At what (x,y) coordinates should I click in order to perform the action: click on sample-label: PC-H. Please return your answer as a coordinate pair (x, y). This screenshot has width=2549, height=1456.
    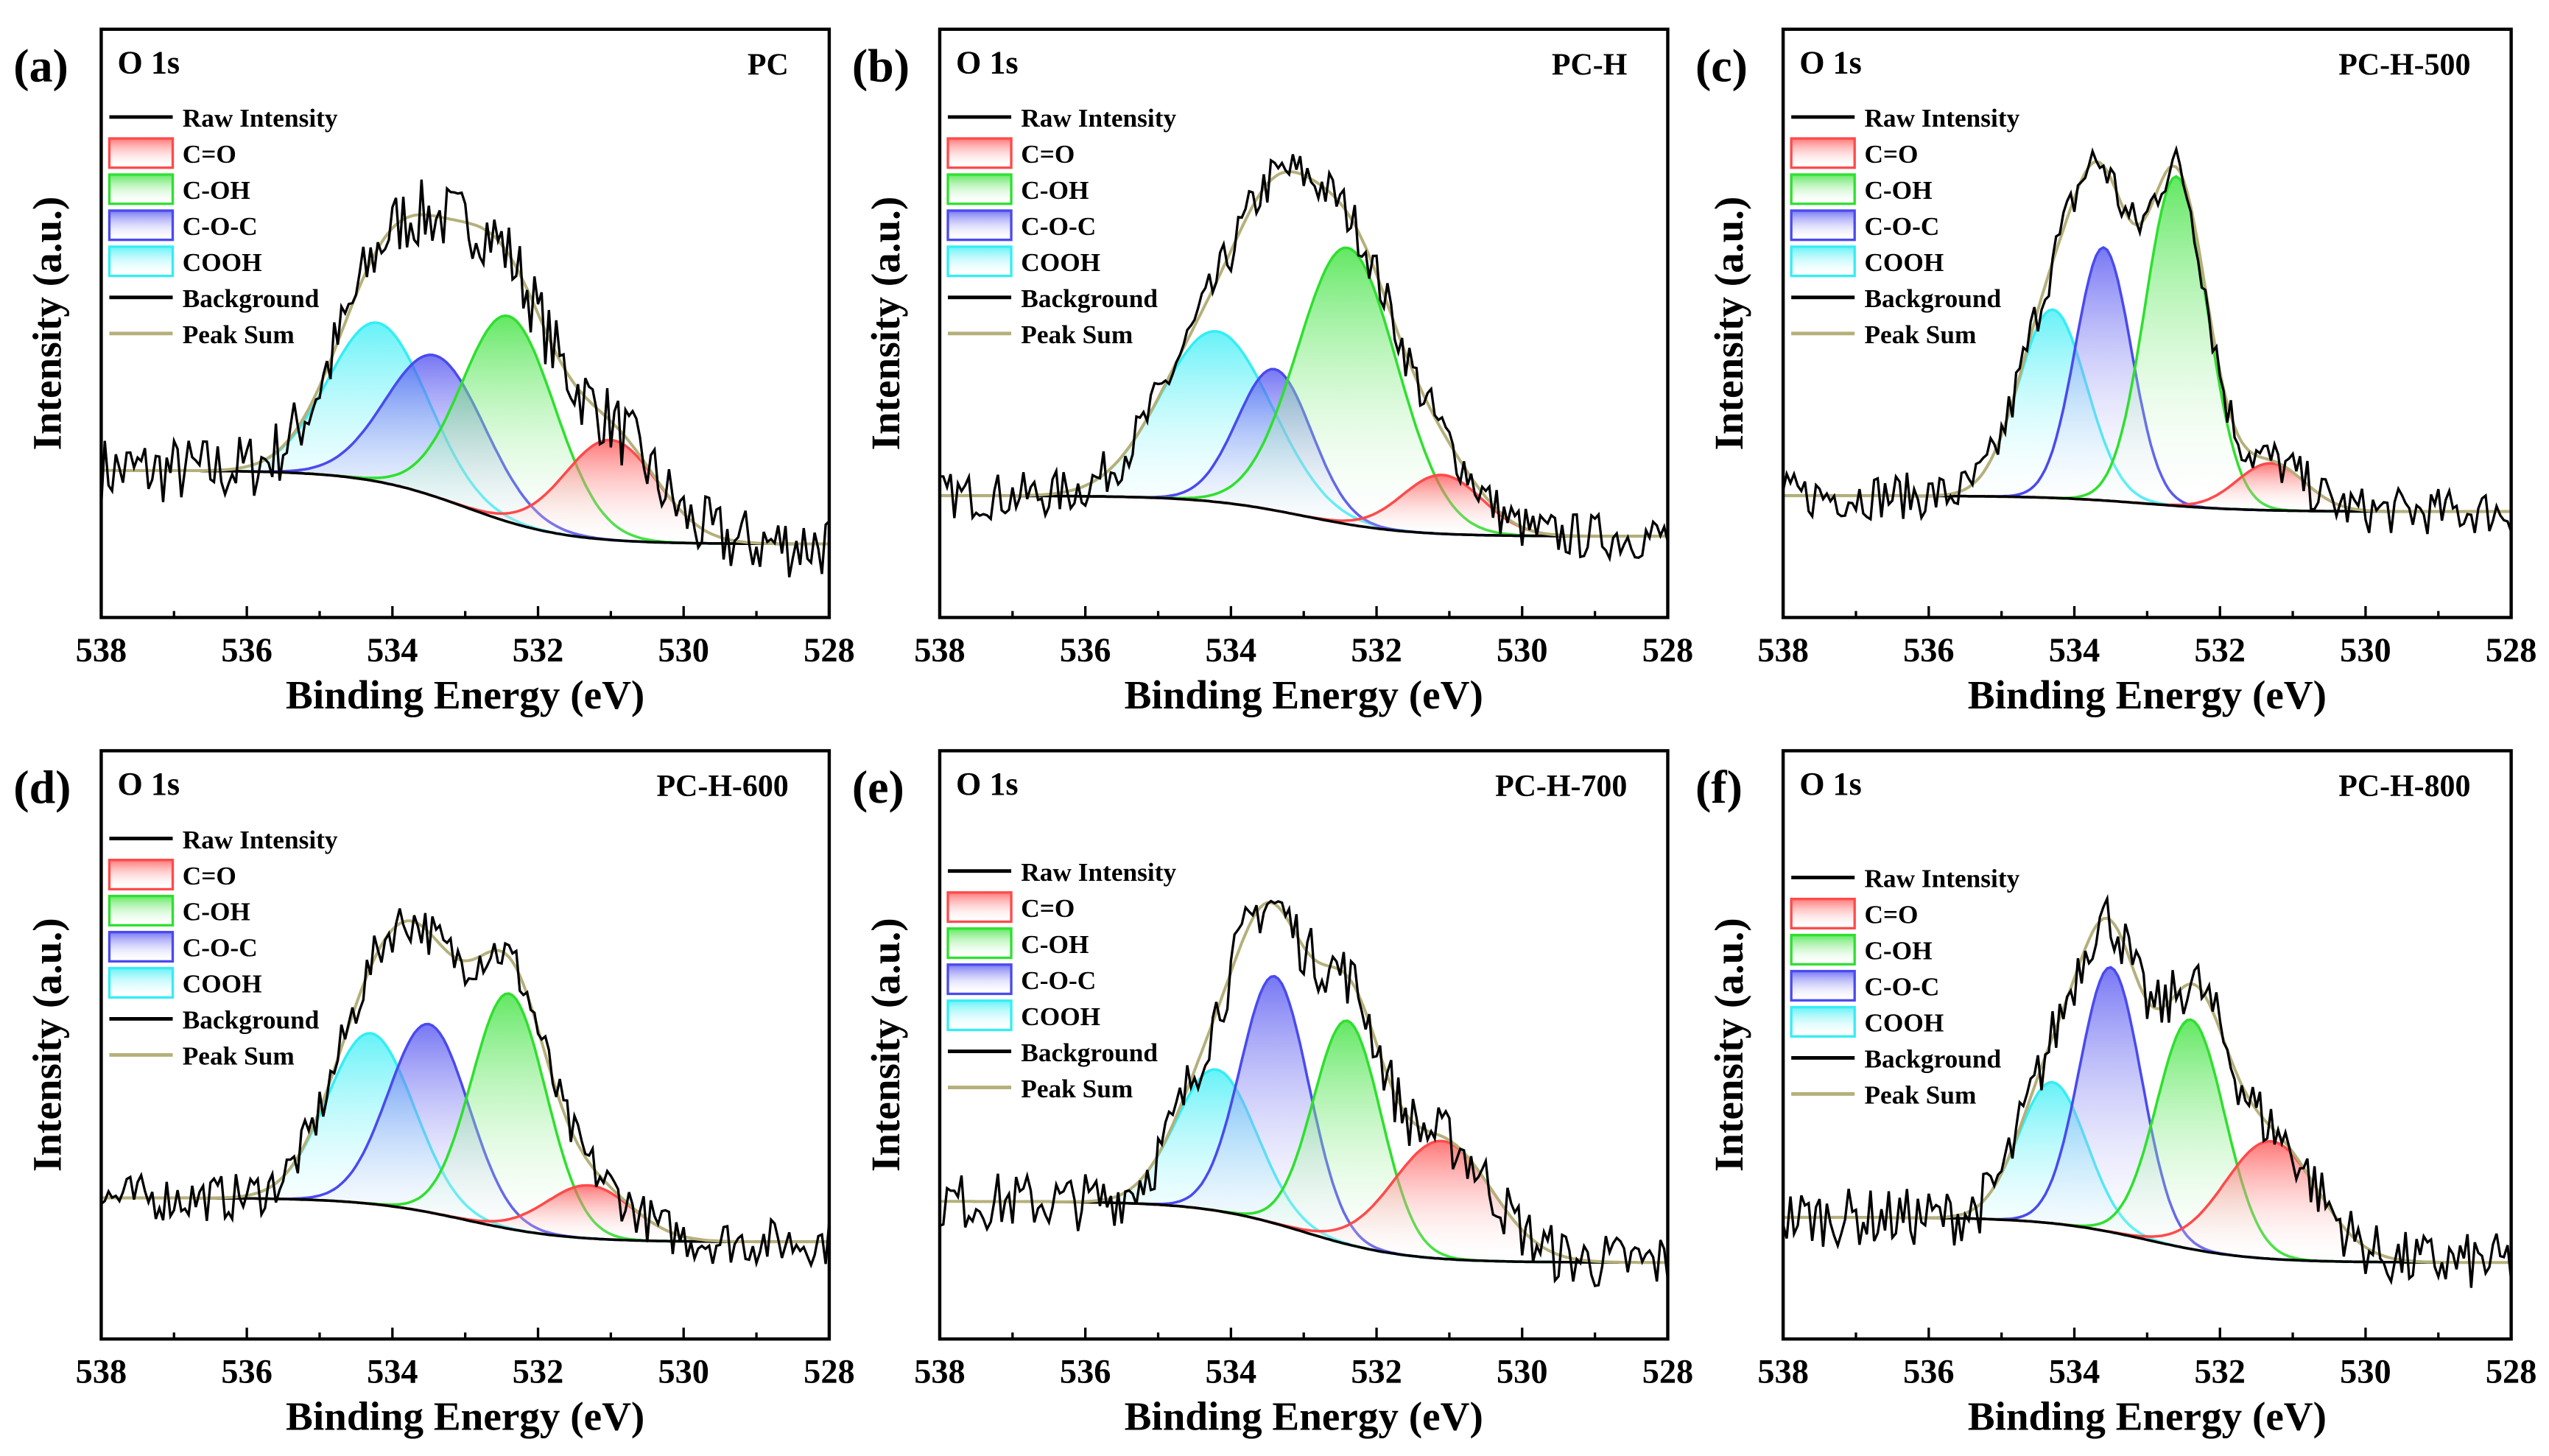
    Looking at the image, I should click on (1589, 65).